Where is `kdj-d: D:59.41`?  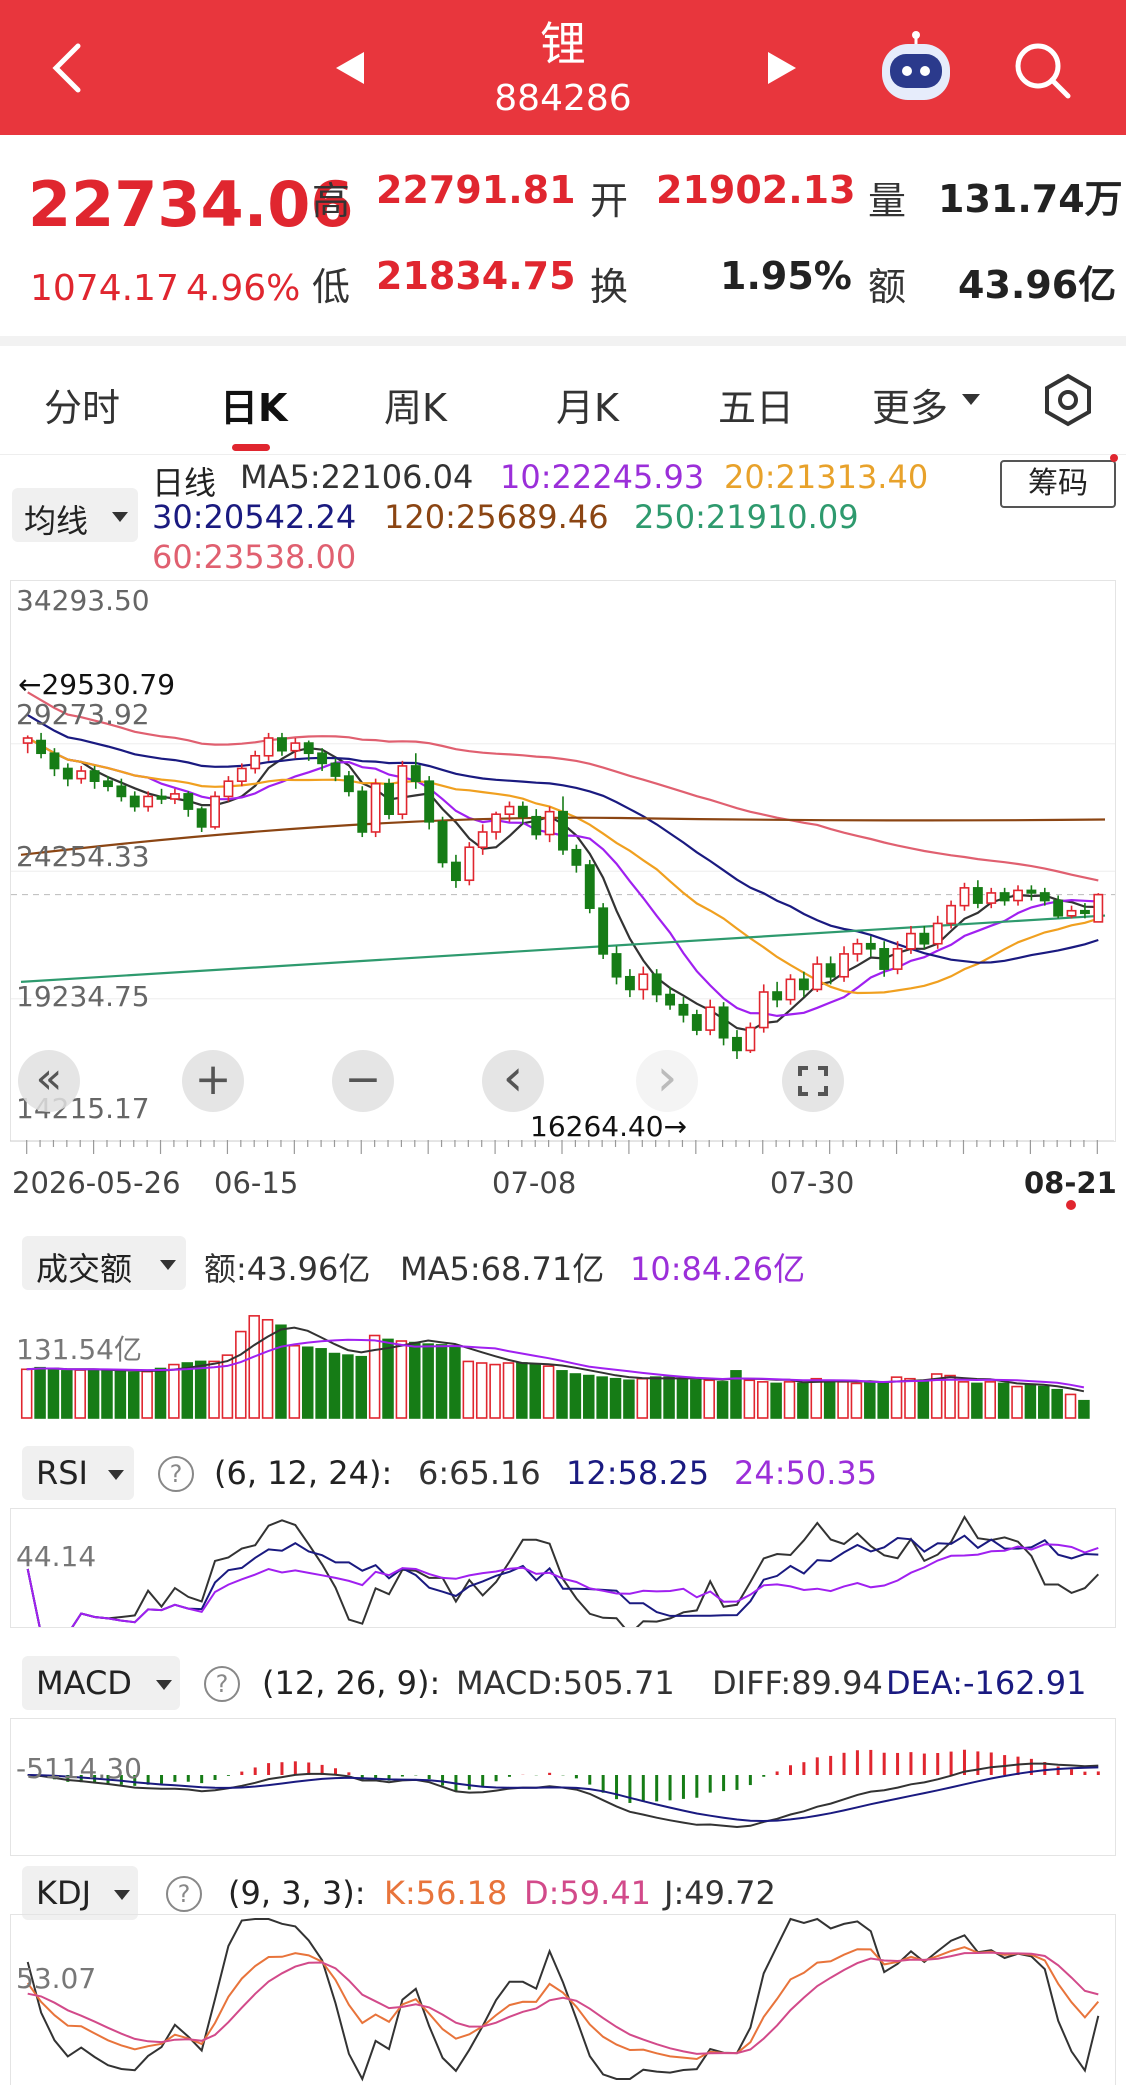 kdj-d: D:59.41 is located at coordinates (587, 1893).